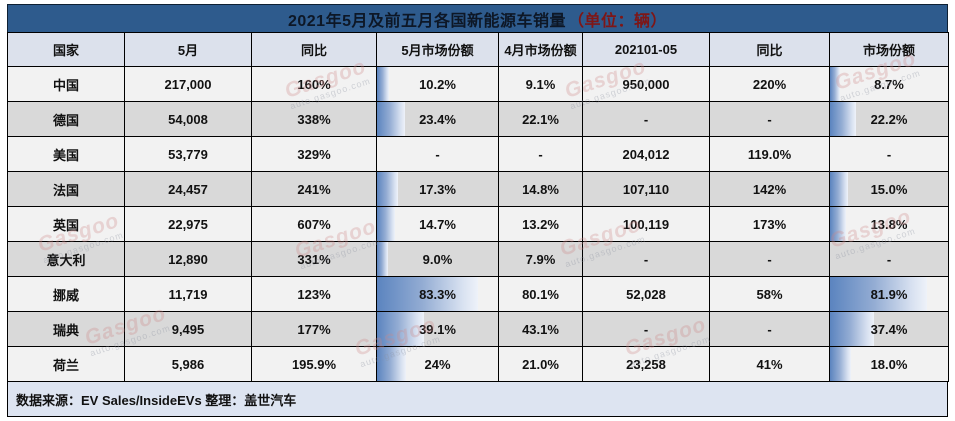 The height and width of the screenshot is (421, 955). I want to click on table-title-unit: （单位：辆）, so click(617, 21).